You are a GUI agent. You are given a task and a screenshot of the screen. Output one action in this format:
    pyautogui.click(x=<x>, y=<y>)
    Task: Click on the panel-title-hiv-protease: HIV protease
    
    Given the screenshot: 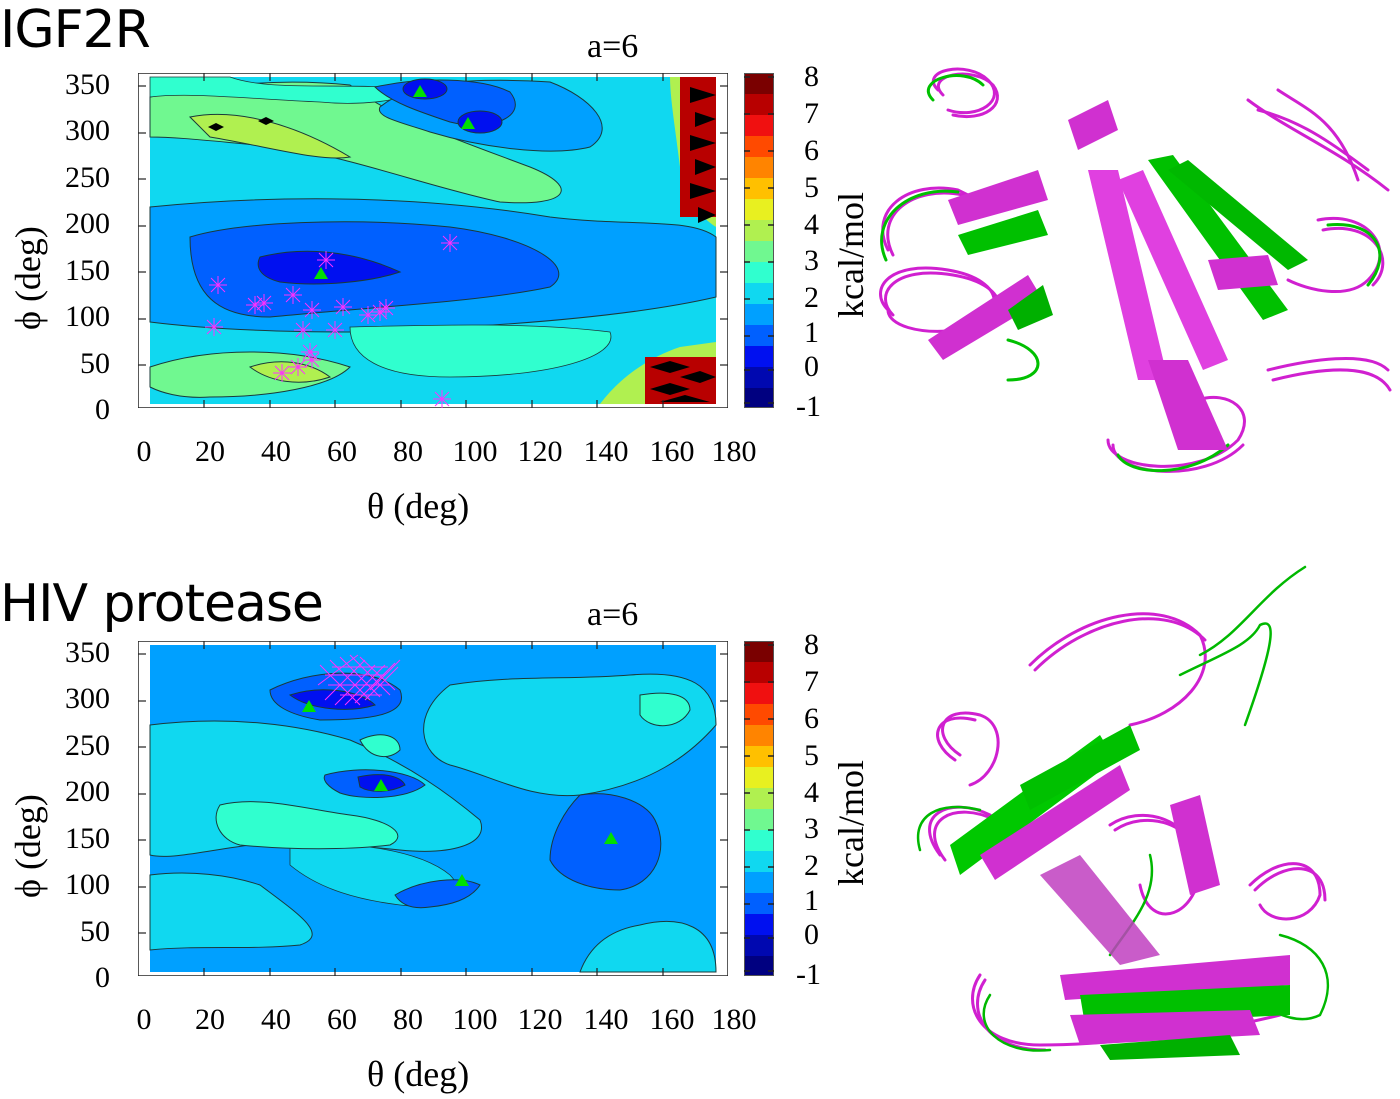 What is the action you would take?
    pyautogui.click(x=162, y=604)
    